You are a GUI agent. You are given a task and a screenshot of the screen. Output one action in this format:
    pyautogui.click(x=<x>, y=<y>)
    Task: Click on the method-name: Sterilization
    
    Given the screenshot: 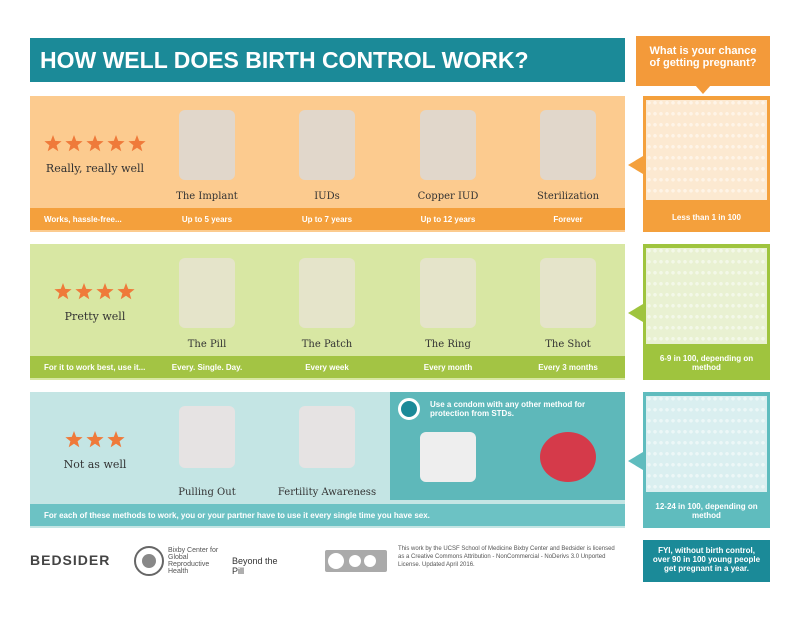 What is the action you would take?
    pyautogui.click(x=568, y=196)
    